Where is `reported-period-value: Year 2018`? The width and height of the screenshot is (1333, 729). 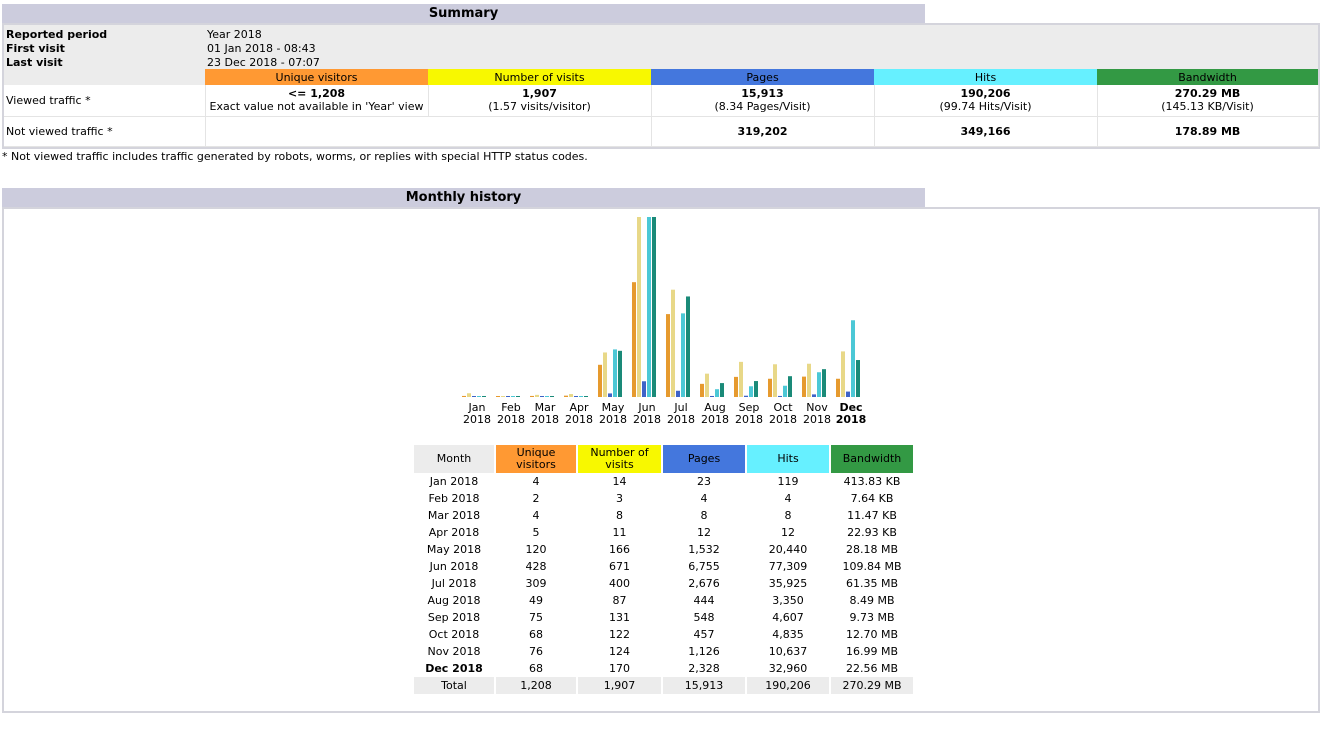
reported-period-value: Year 2018 is located at coordinates (762, 33).